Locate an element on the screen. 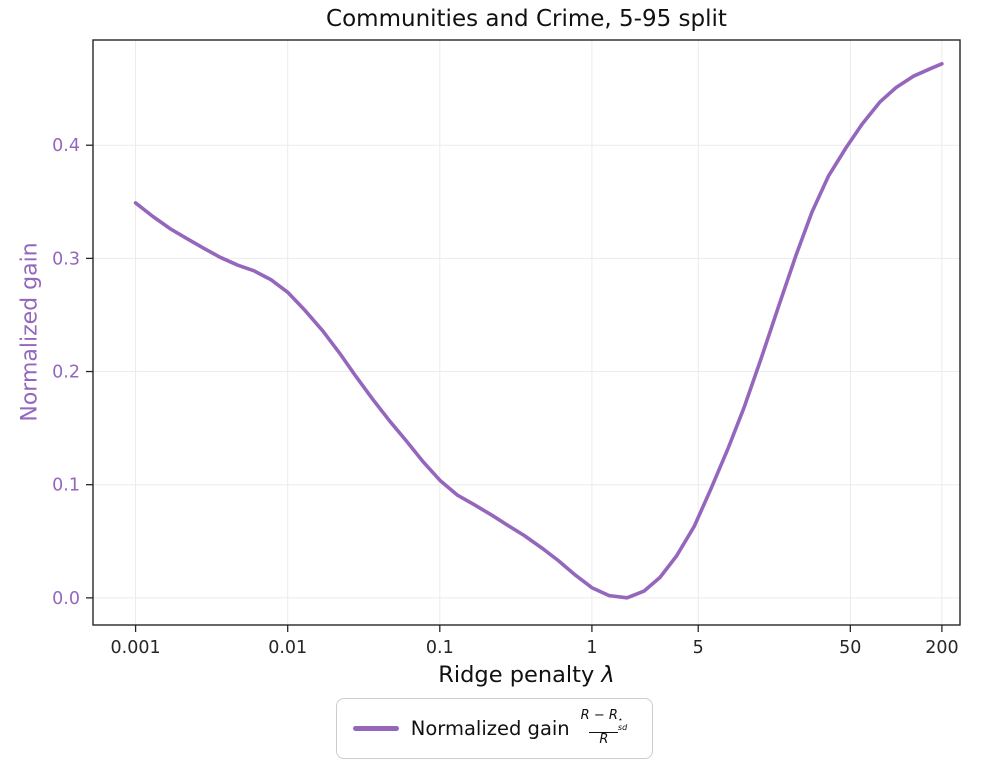  legend-box: Normalized gain R − R ⋆ sd R is located at coordinates (494, 728).